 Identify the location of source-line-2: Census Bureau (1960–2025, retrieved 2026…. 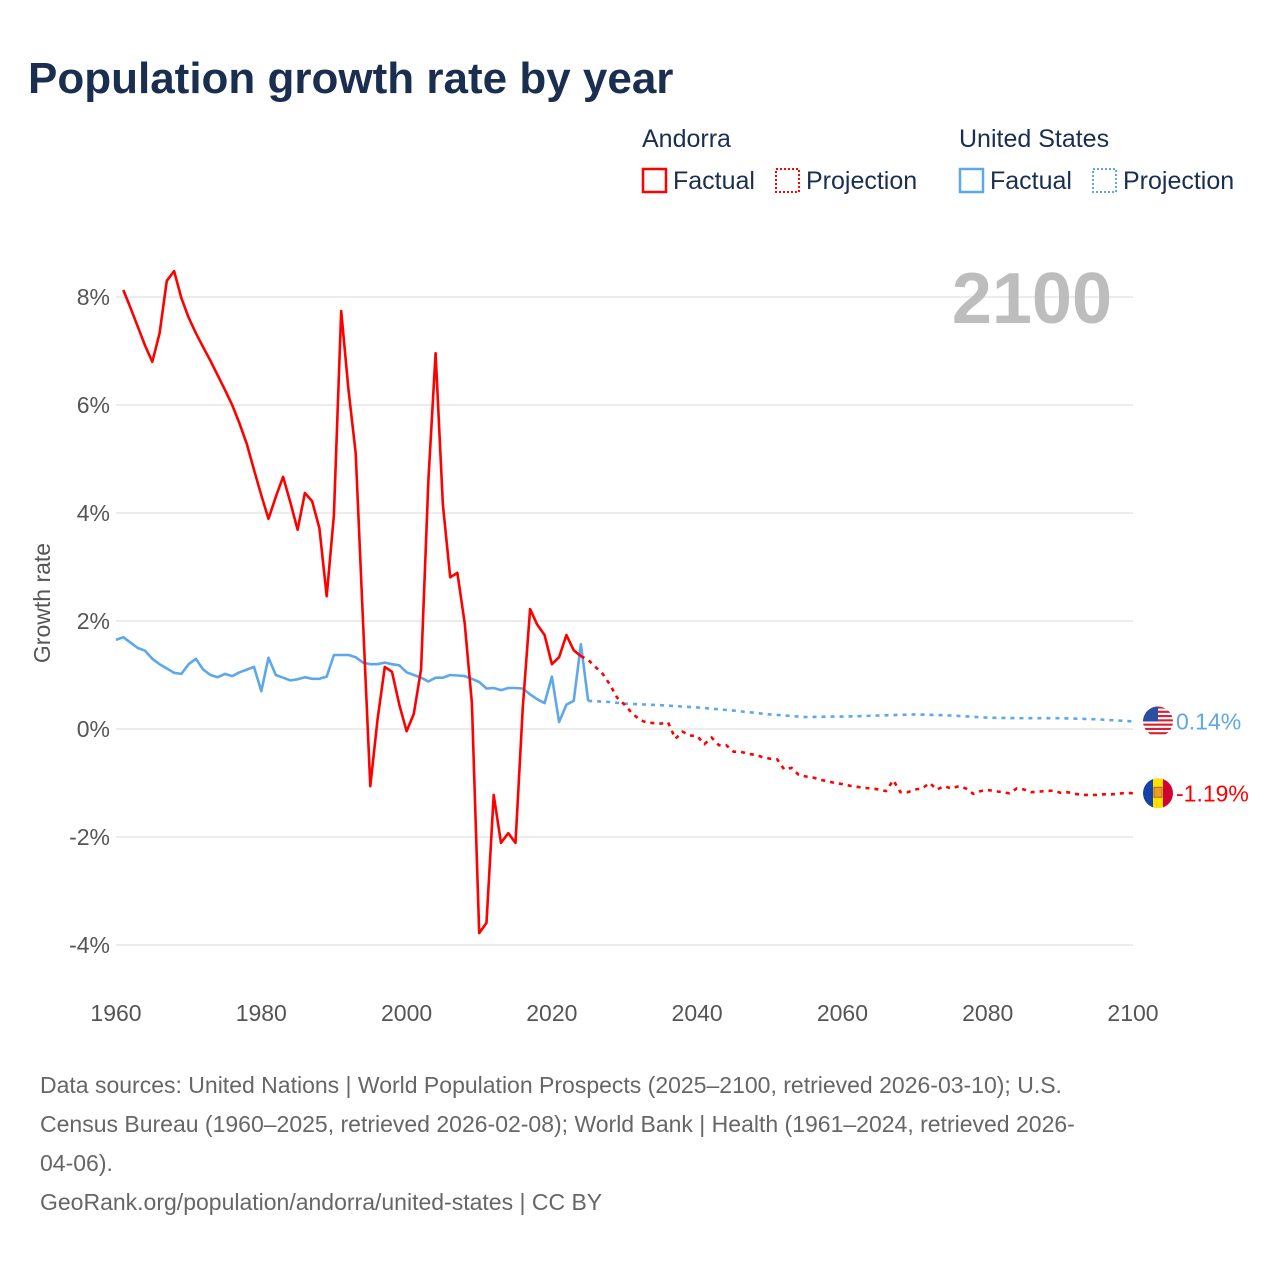
(557, 1124).